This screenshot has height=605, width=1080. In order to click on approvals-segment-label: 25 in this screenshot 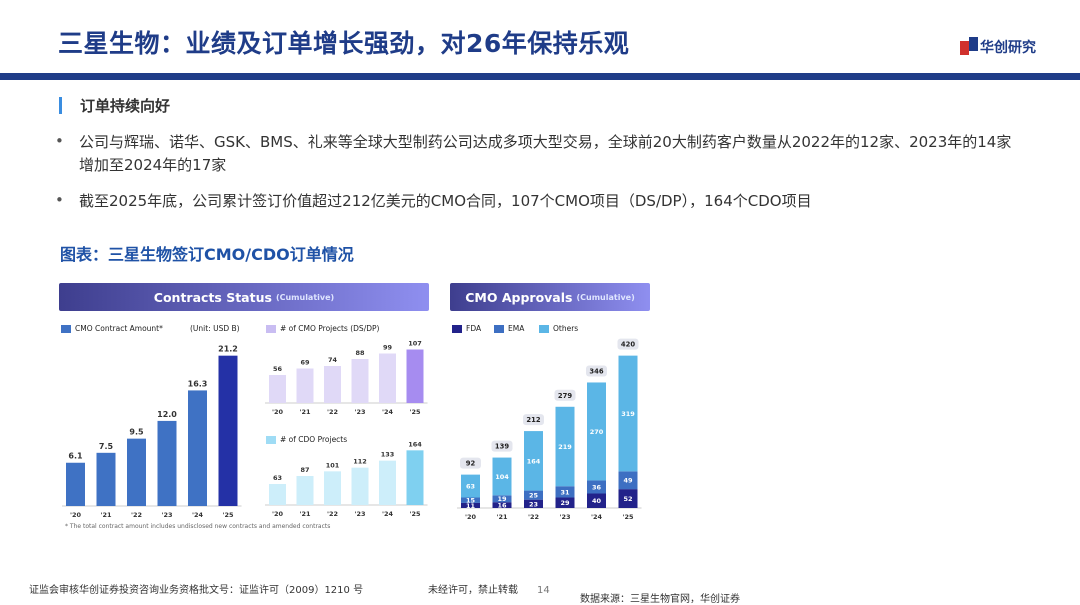, I will do `click(534, 496)`.